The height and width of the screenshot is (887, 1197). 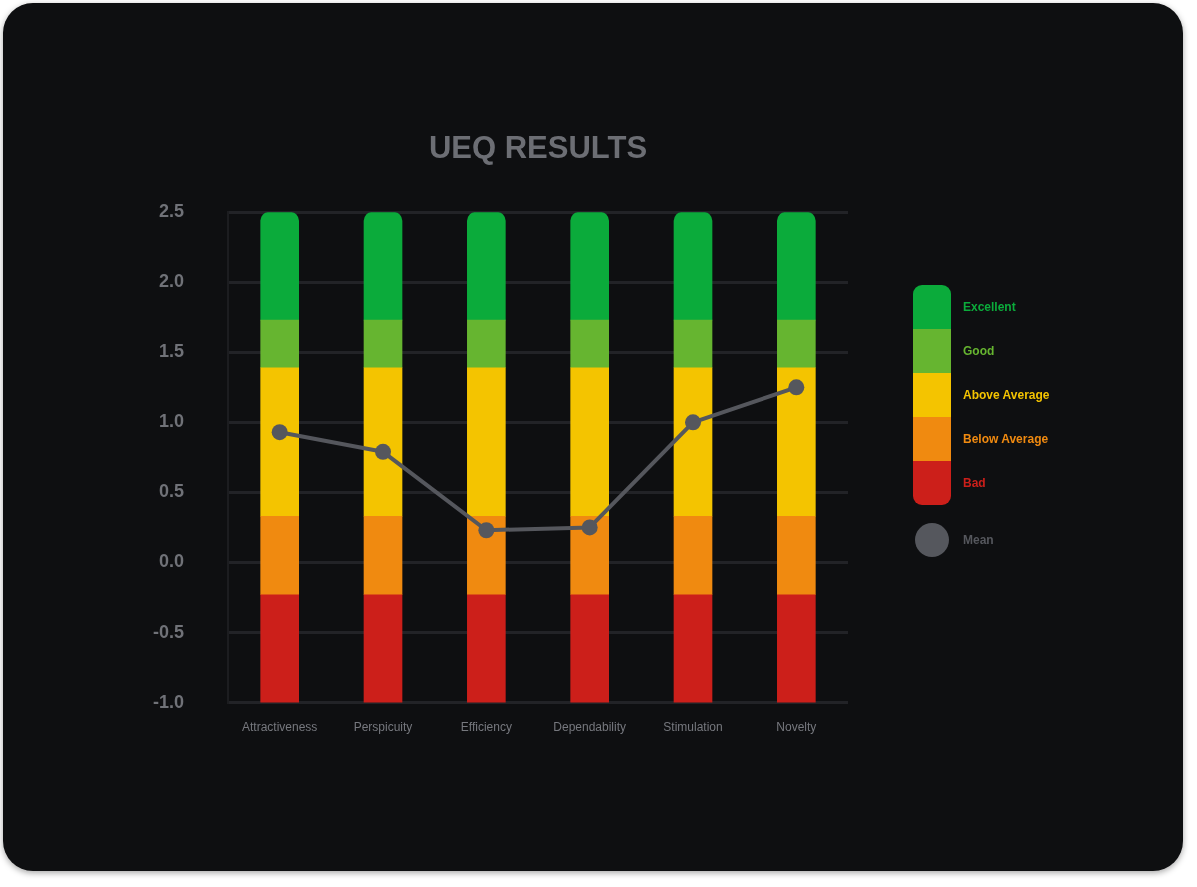 I want to click on x-tick-label: Novelty, so click(x=796, y=727).